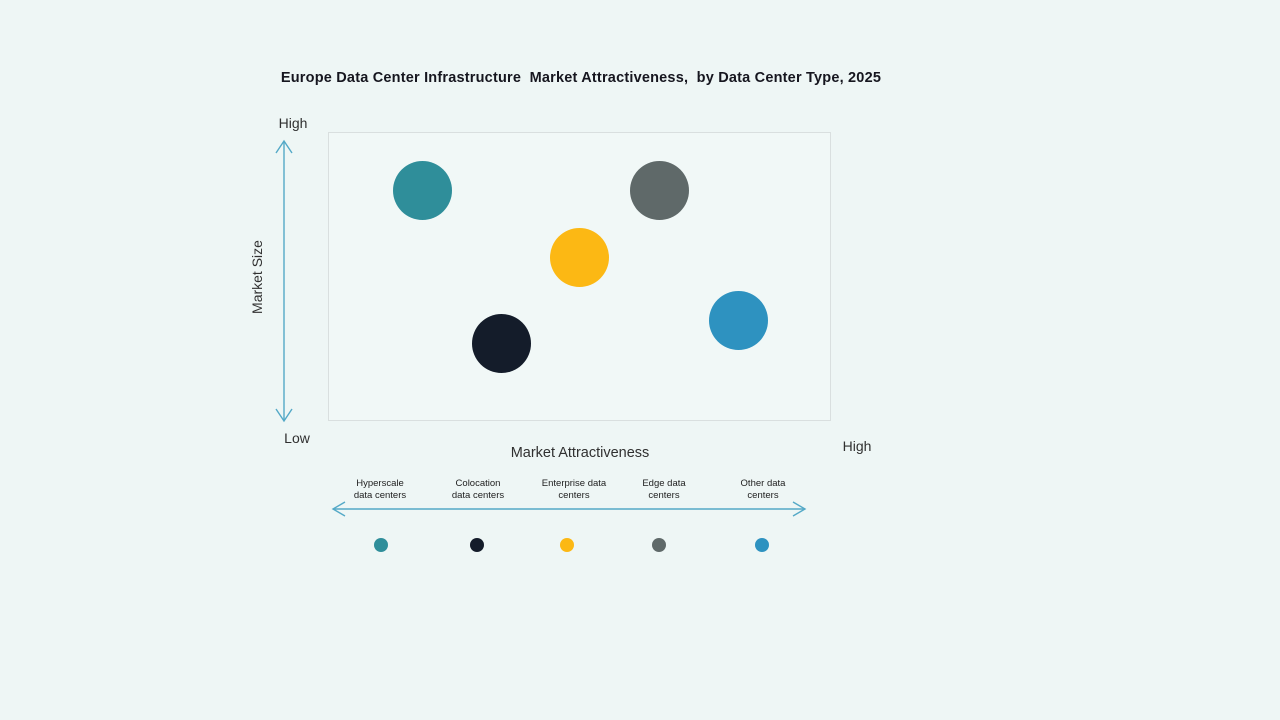 This screenshot has height=720, width=1280. I want to click on bubble-hyperscale, so click(422, 191).